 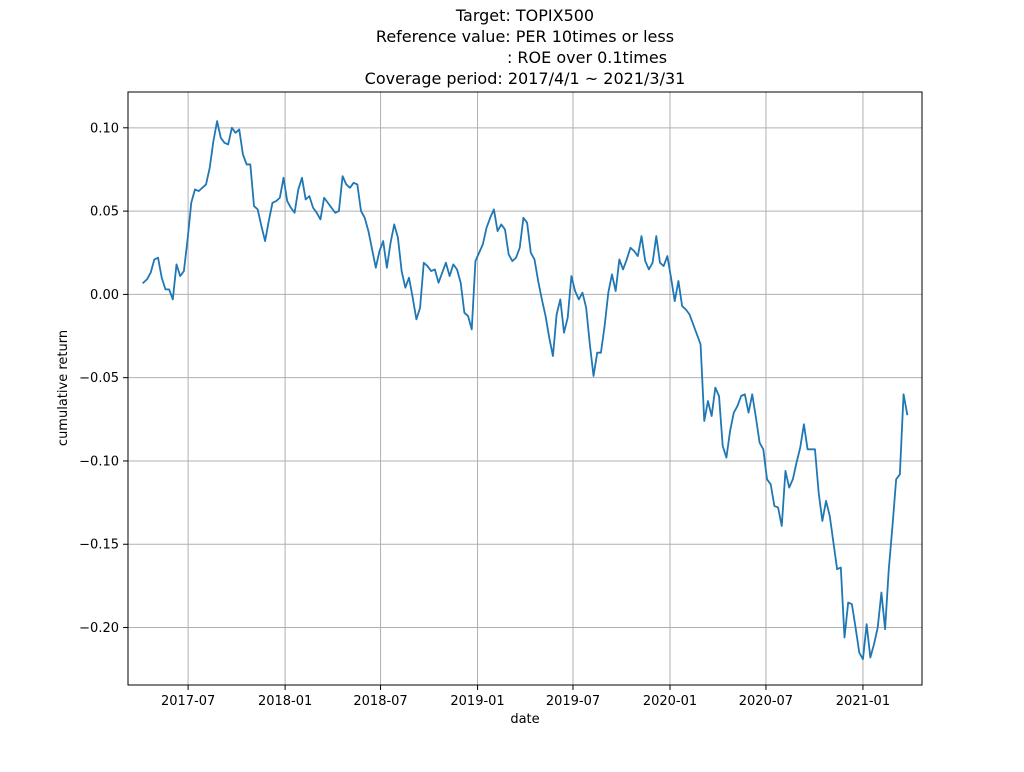 What do you see at coordinates (99, 628) in the screenshot?
I see `y-tick-label: −0.20` at bounding box center [99, 628].